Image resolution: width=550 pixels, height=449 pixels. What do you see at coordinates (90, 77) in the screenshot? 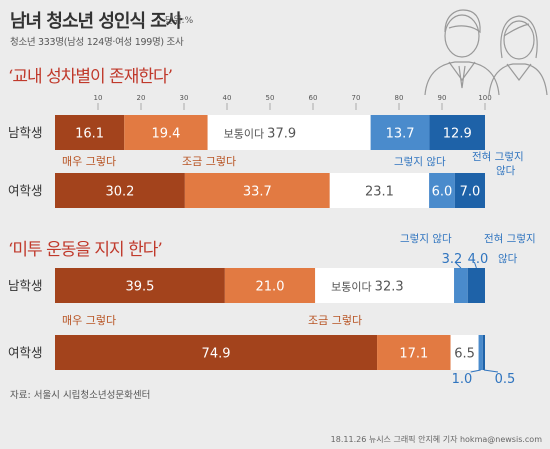
I see `question-1-title: ‘교내 성차별이 존재한다’` at bounding box center [90, 77].